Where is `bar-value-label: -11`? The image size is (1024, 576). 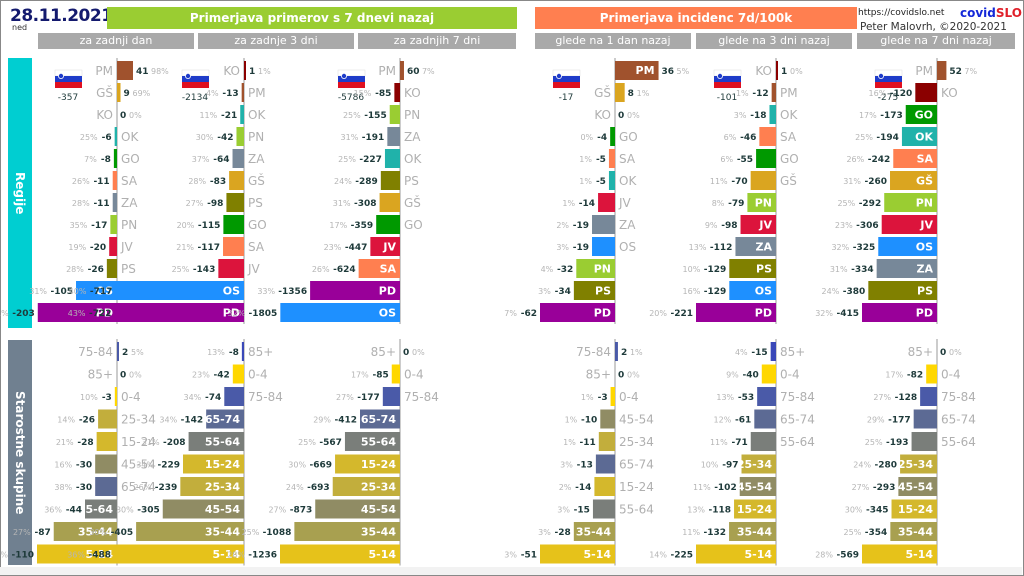 bar-value-label: -11 is located at coordinates (588, 443).